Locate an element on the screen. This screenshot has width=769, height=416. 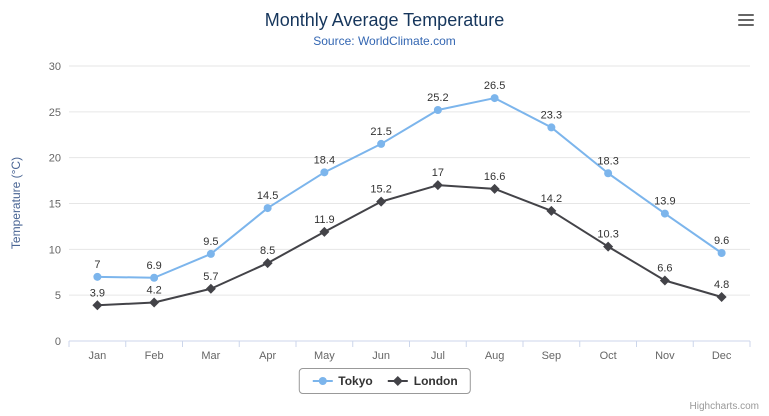
x-axis-label: Sep is located at coordinates (552, 356).